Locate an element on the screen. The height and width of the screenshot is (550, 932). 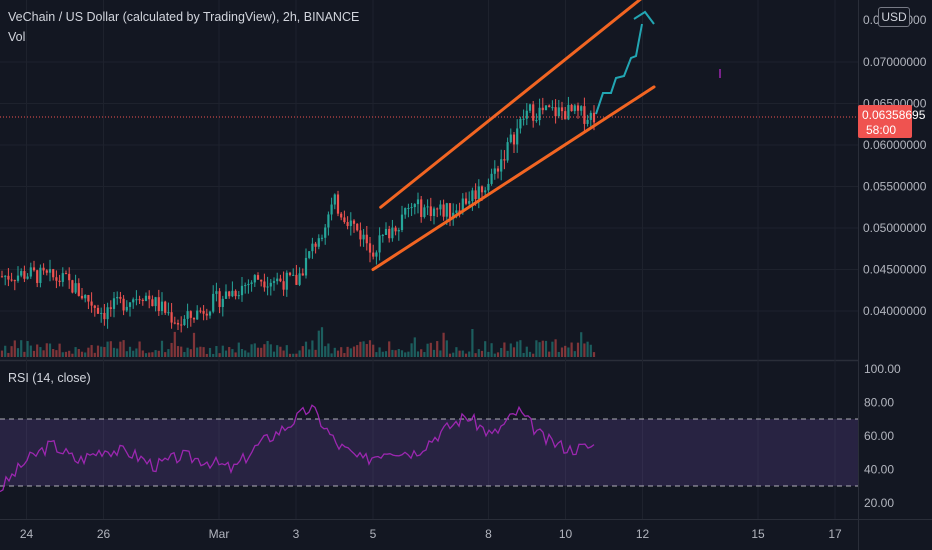
bar-countdown: 58:00 is located at coordinates (881, 130).